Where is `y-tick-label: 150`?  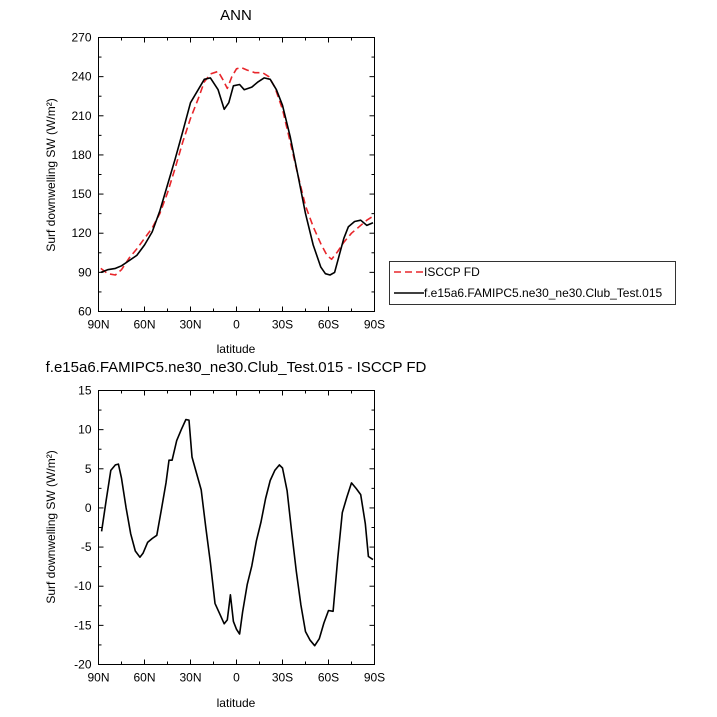 y-tick-label: 150 is located at coordinates (81, 194).